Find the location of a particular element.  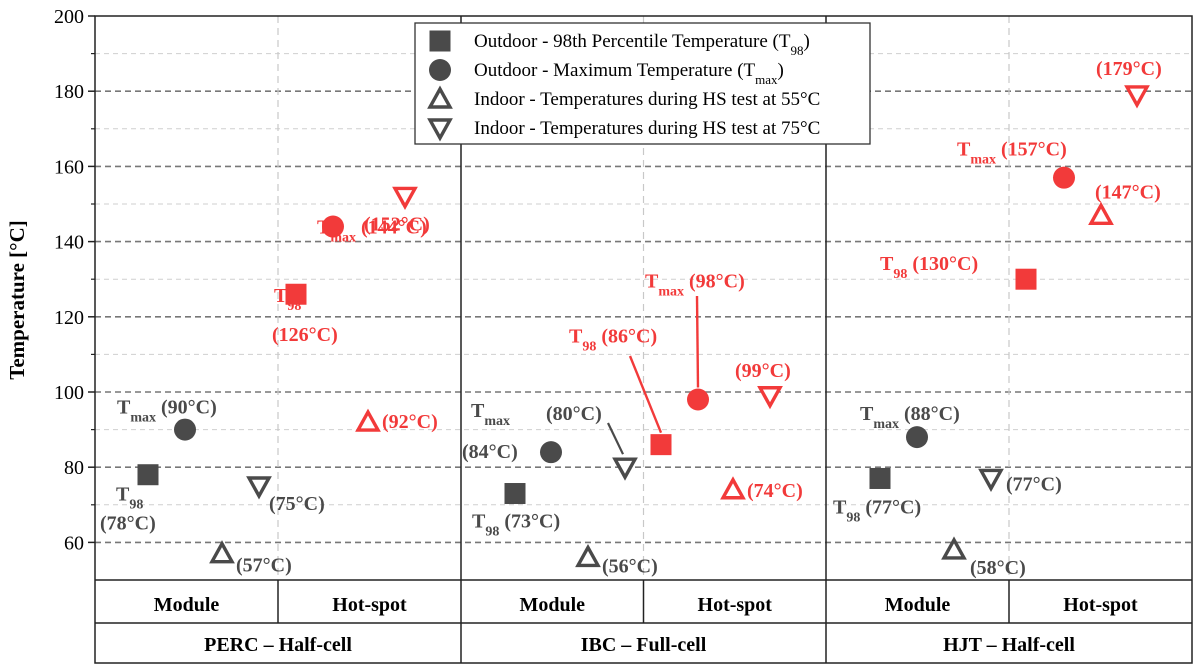

point-0-module-HS75: (75°C) is located at coordinates (285, 495).